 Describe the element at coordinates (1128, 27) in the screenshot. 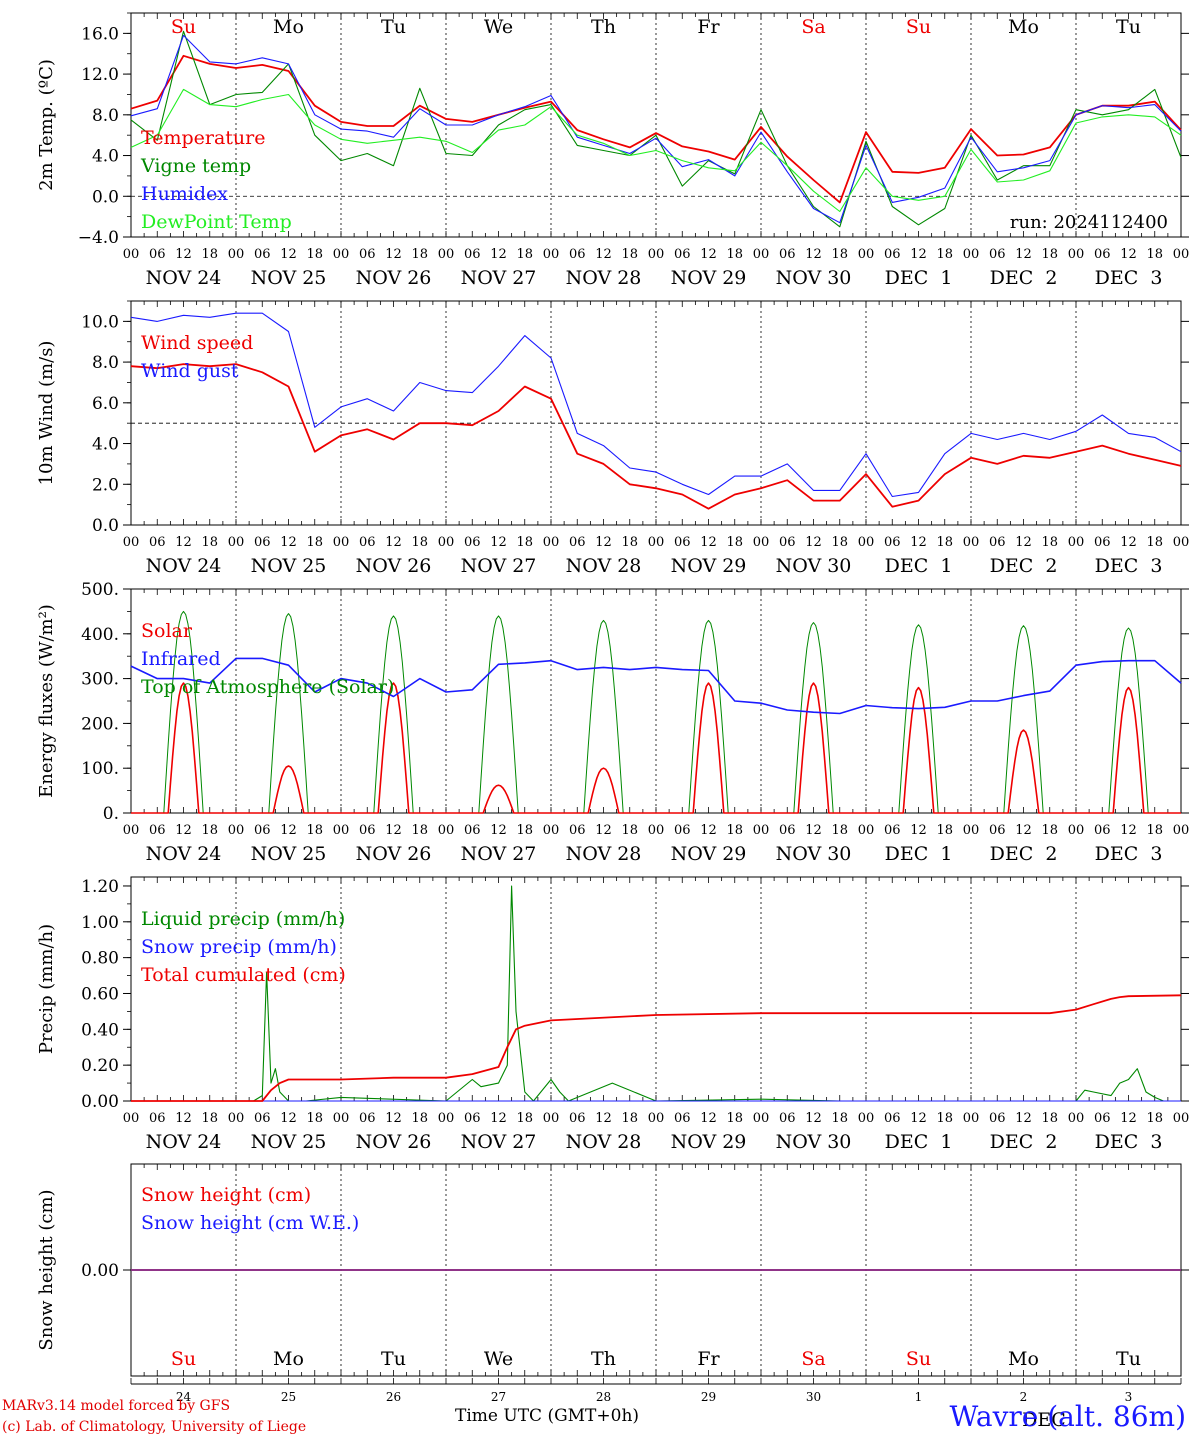

I see `weekday-label-top: Tu` at that location.